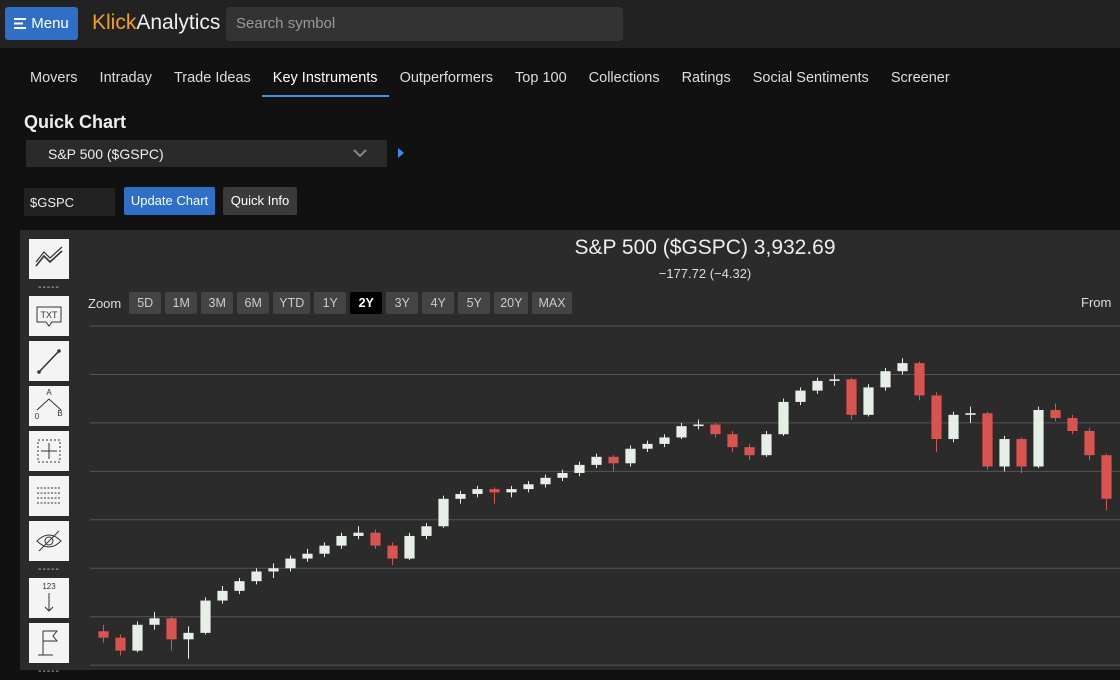 This screenshot has width=1120, height=680. What do you see at coordinates (325, 72) in the screenshot?
I see `nav-tab: Key Instruments` at bounding box center [325, 72].